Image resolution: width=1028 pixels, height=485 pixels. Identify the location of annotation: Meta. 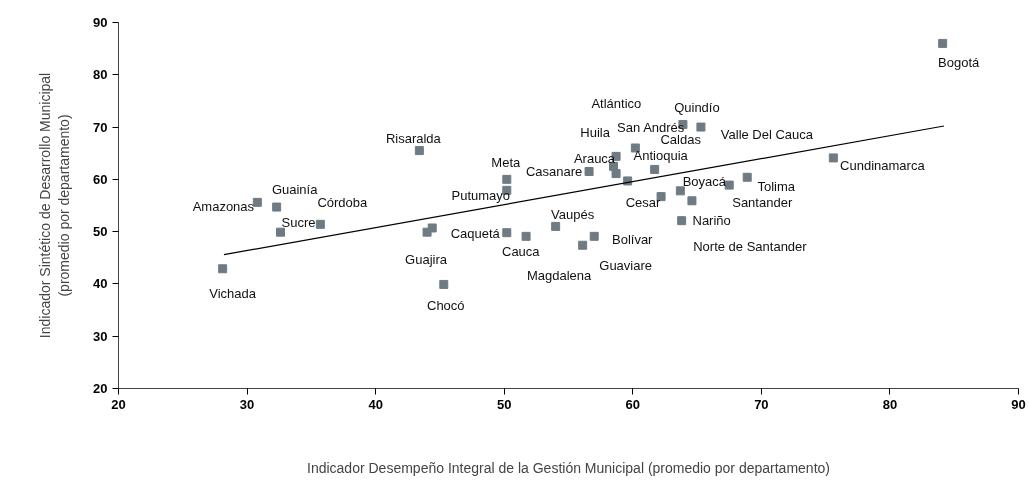
(506, 162).